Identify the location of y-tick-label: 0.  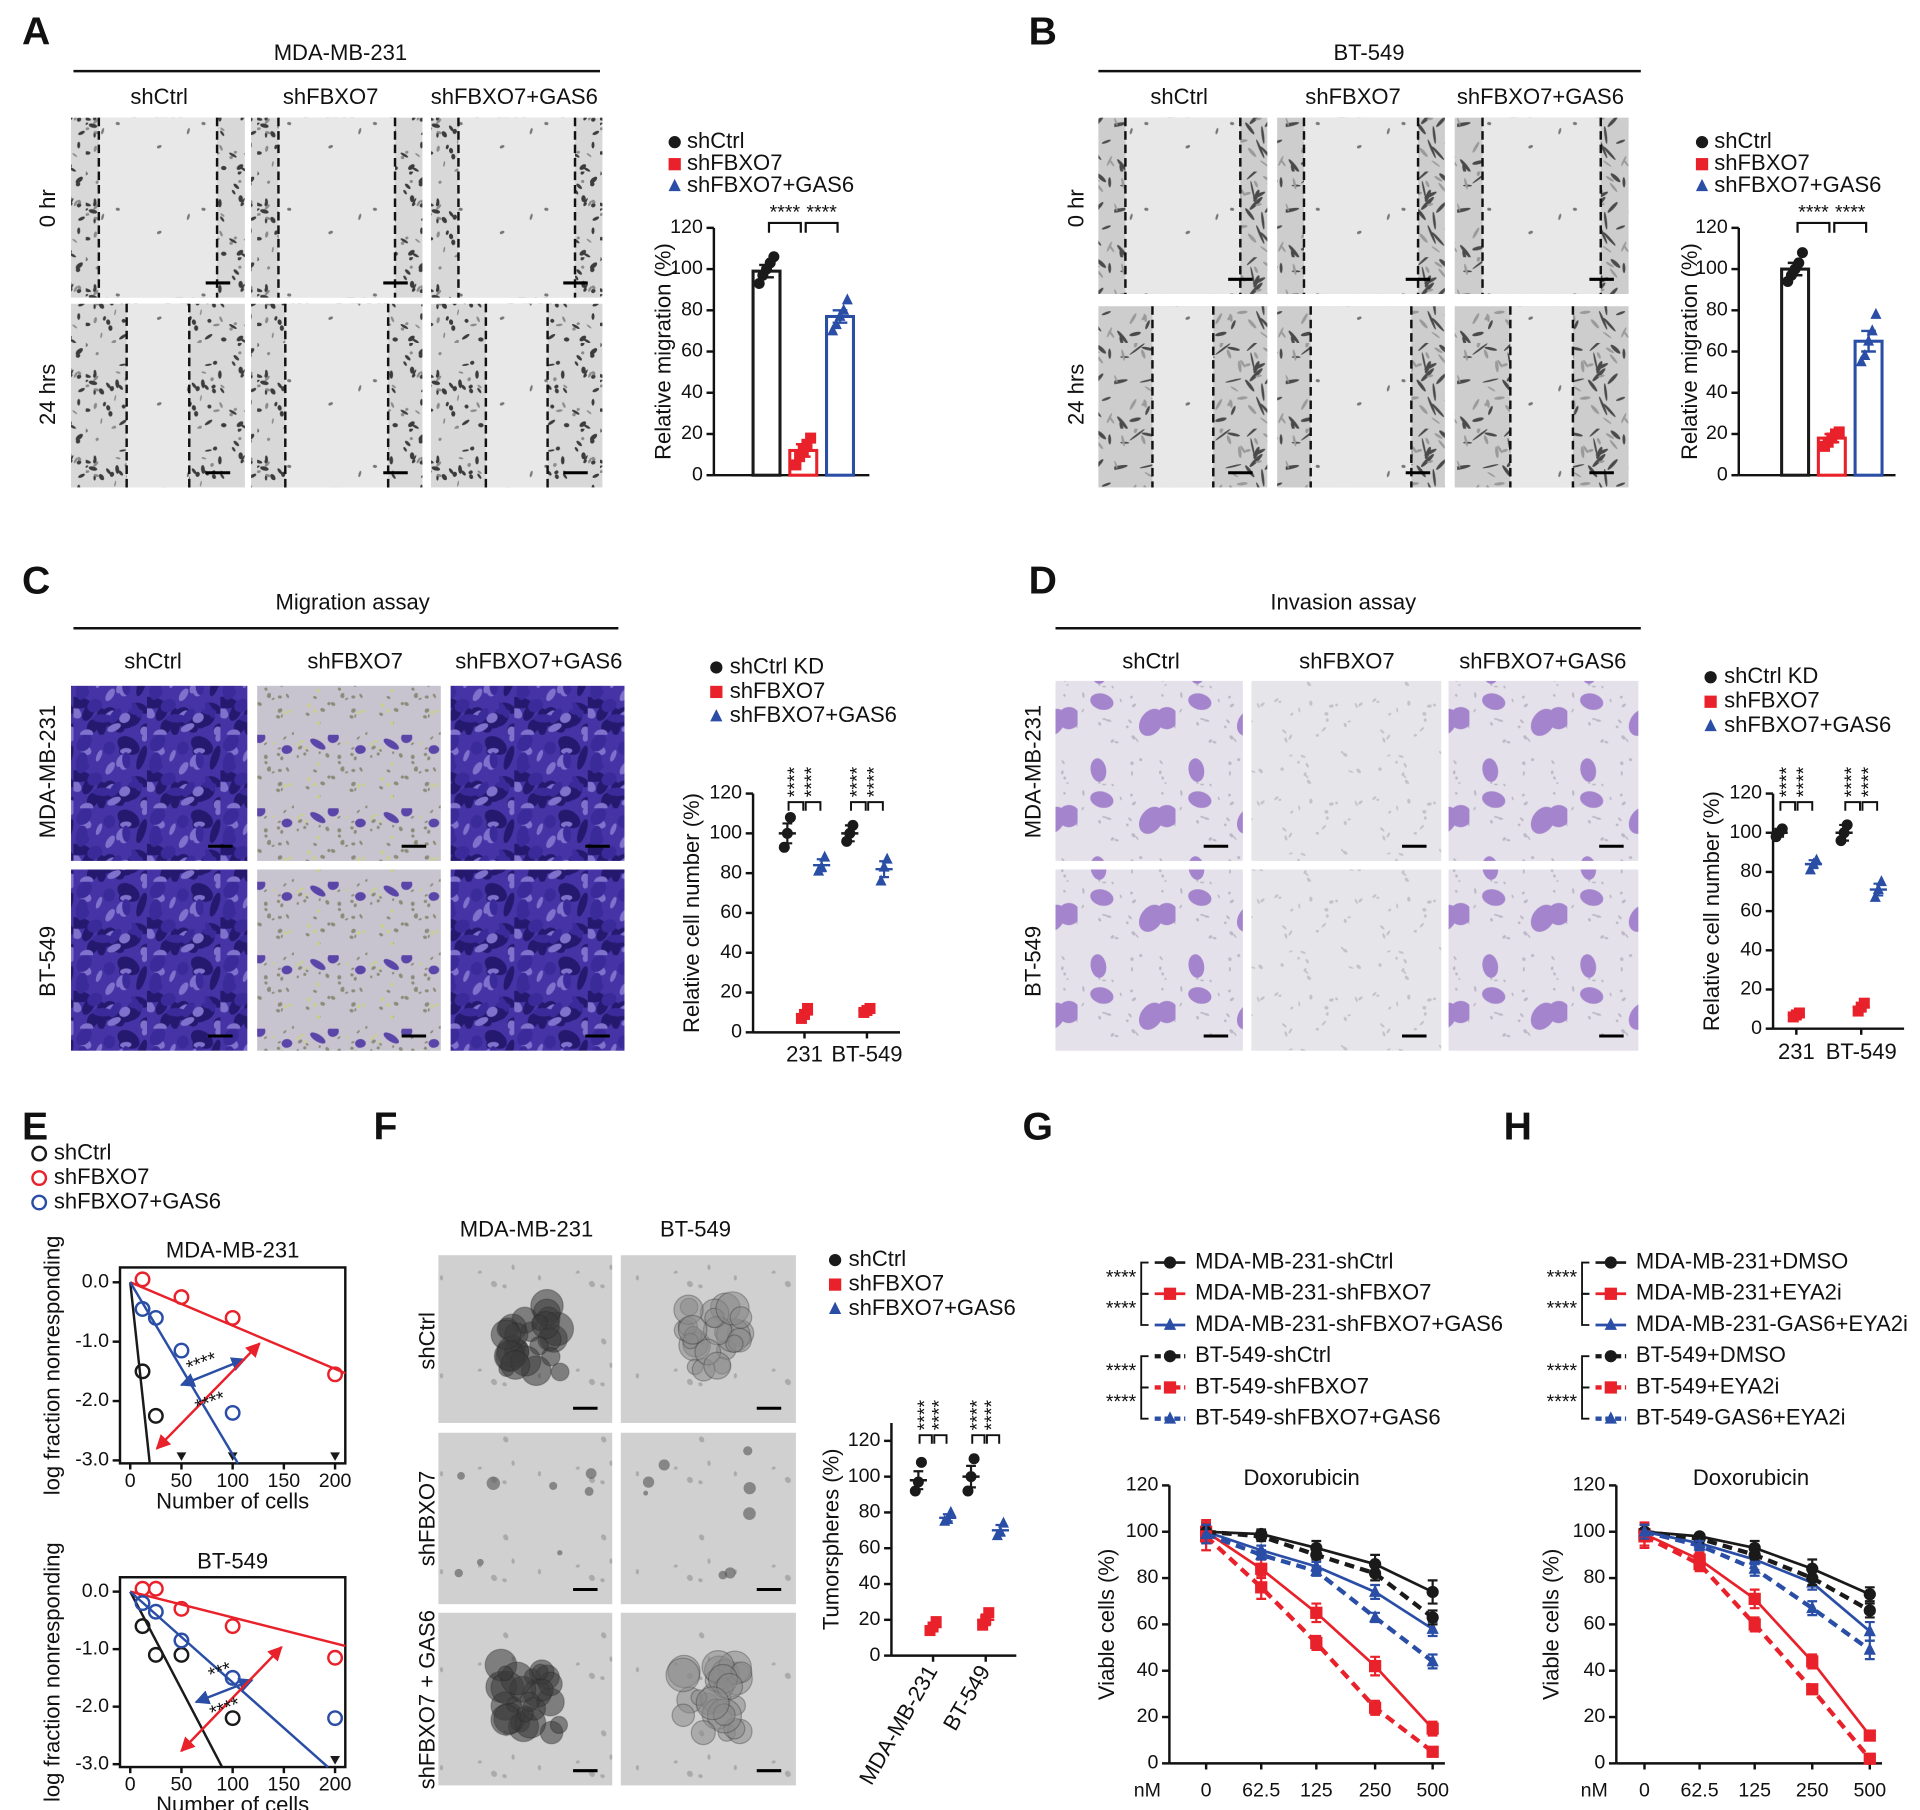
(875, 1655).